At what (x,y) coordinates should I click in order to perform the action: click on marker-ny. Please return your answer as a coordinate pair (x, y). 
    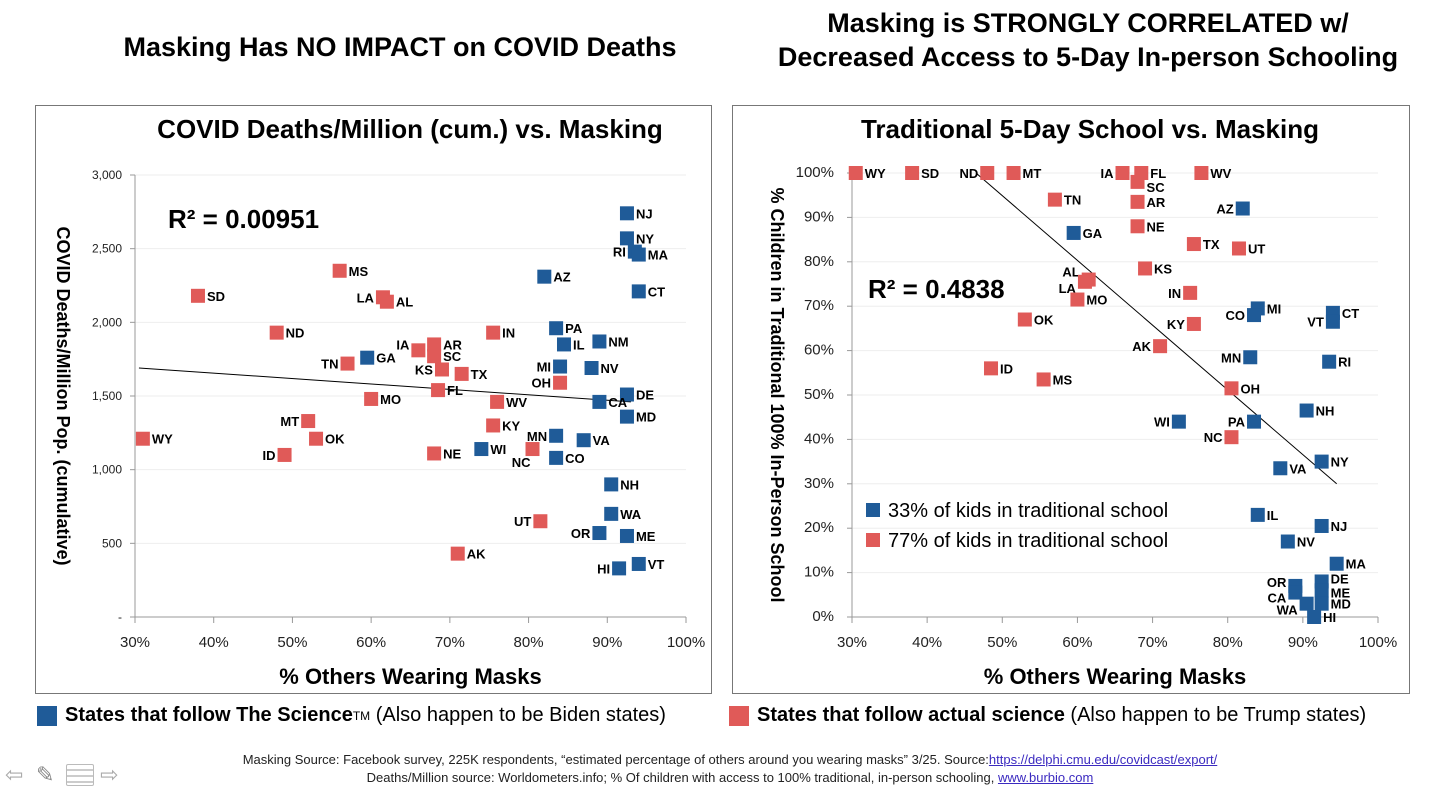
    Looking at the image, I should click on (626, 238).